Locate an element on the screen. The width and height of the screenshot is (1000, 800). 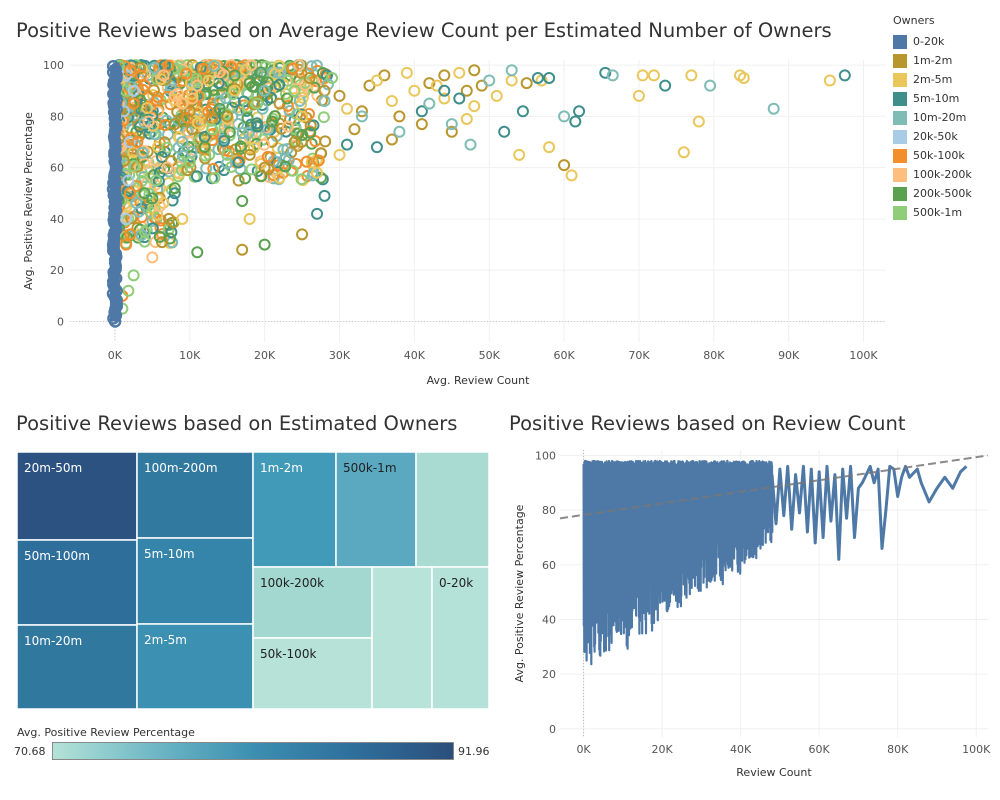
legend-item: 50k-100k is located at coordinates (932, 155).